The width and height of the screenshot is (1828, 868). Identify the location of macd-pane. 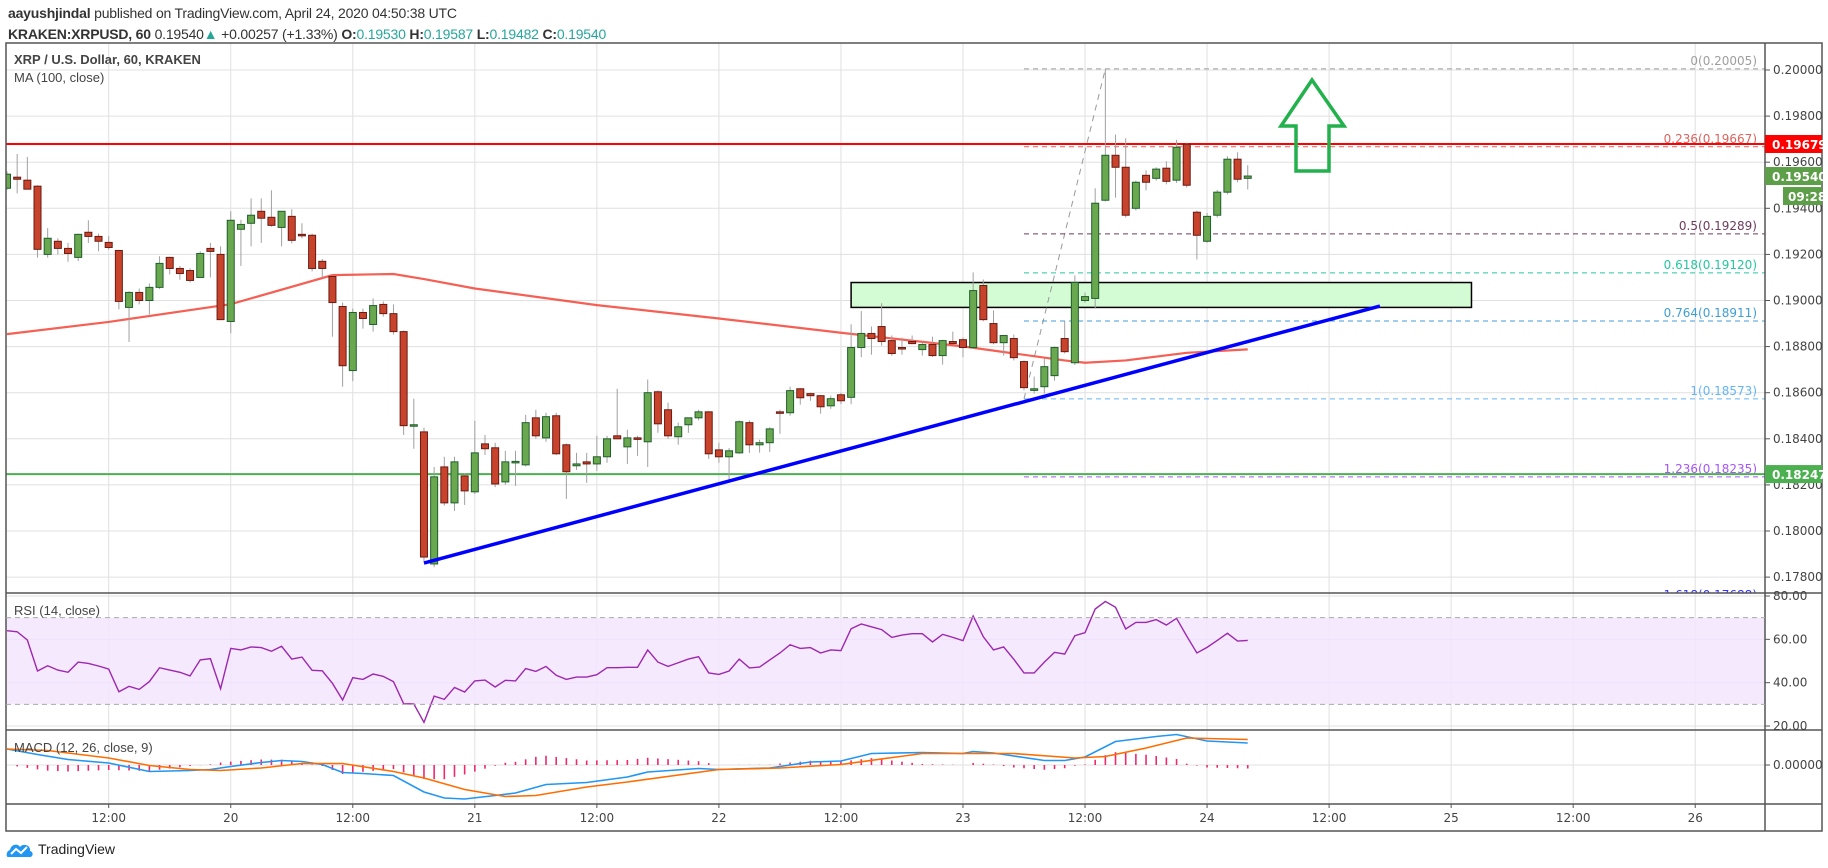
(627, 766).